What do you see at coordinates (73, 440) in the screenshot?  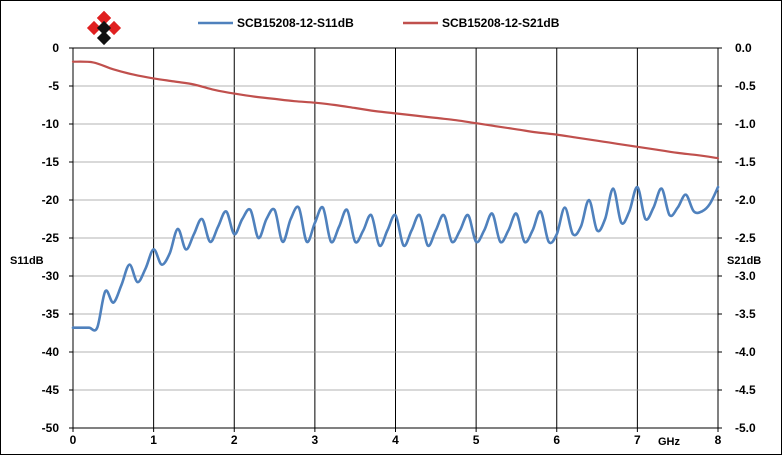 I see `x-tick-label: 0` at bounding box center [73, 440].